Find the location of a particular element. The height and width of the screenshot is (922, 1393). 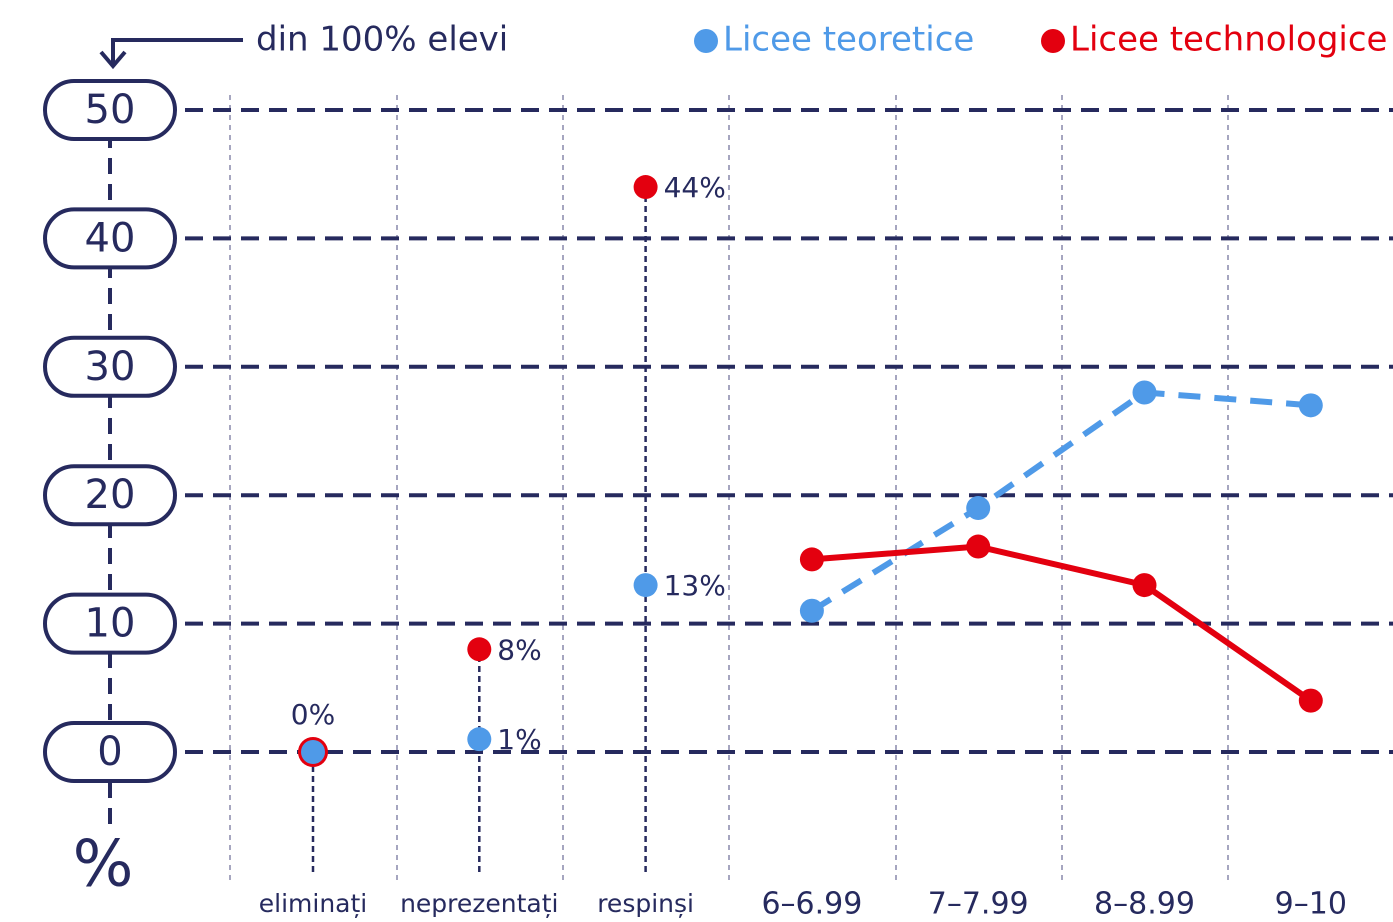

y-tick-label: 50 is located at coordinates (110, 110).